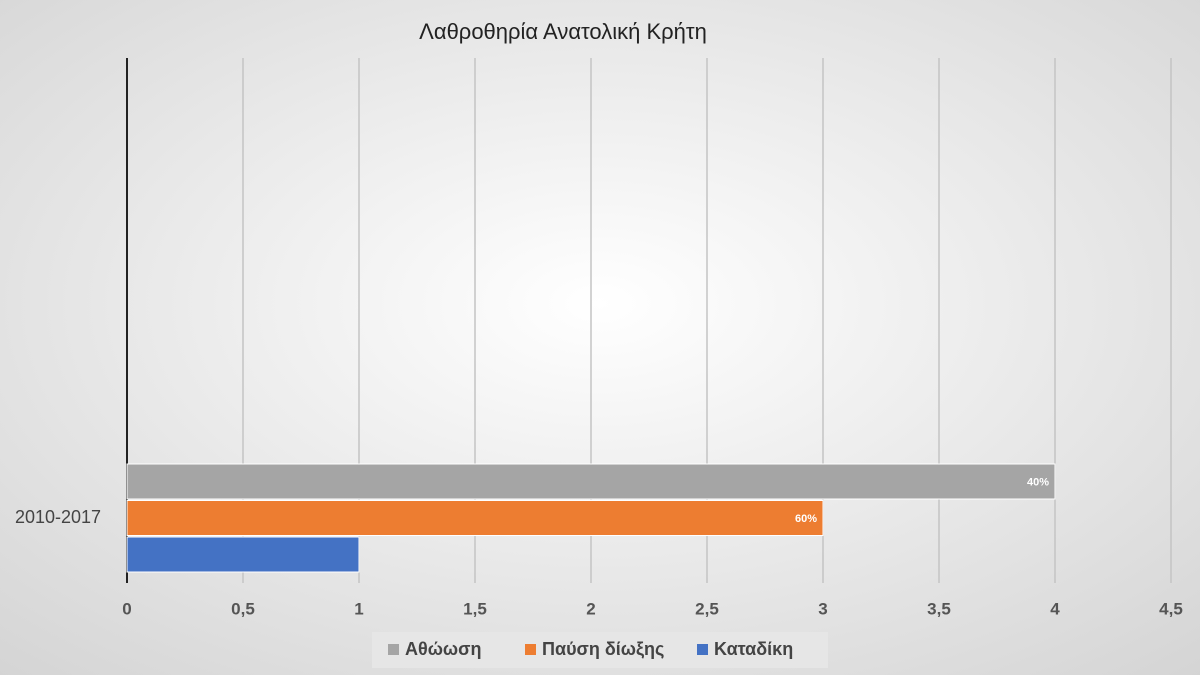 The height and width of the screenshot is (675, 1200). Describe the element at coordinates (1171, 608) in the screenshot. I see `x-tick-label: 4,5` at that location.